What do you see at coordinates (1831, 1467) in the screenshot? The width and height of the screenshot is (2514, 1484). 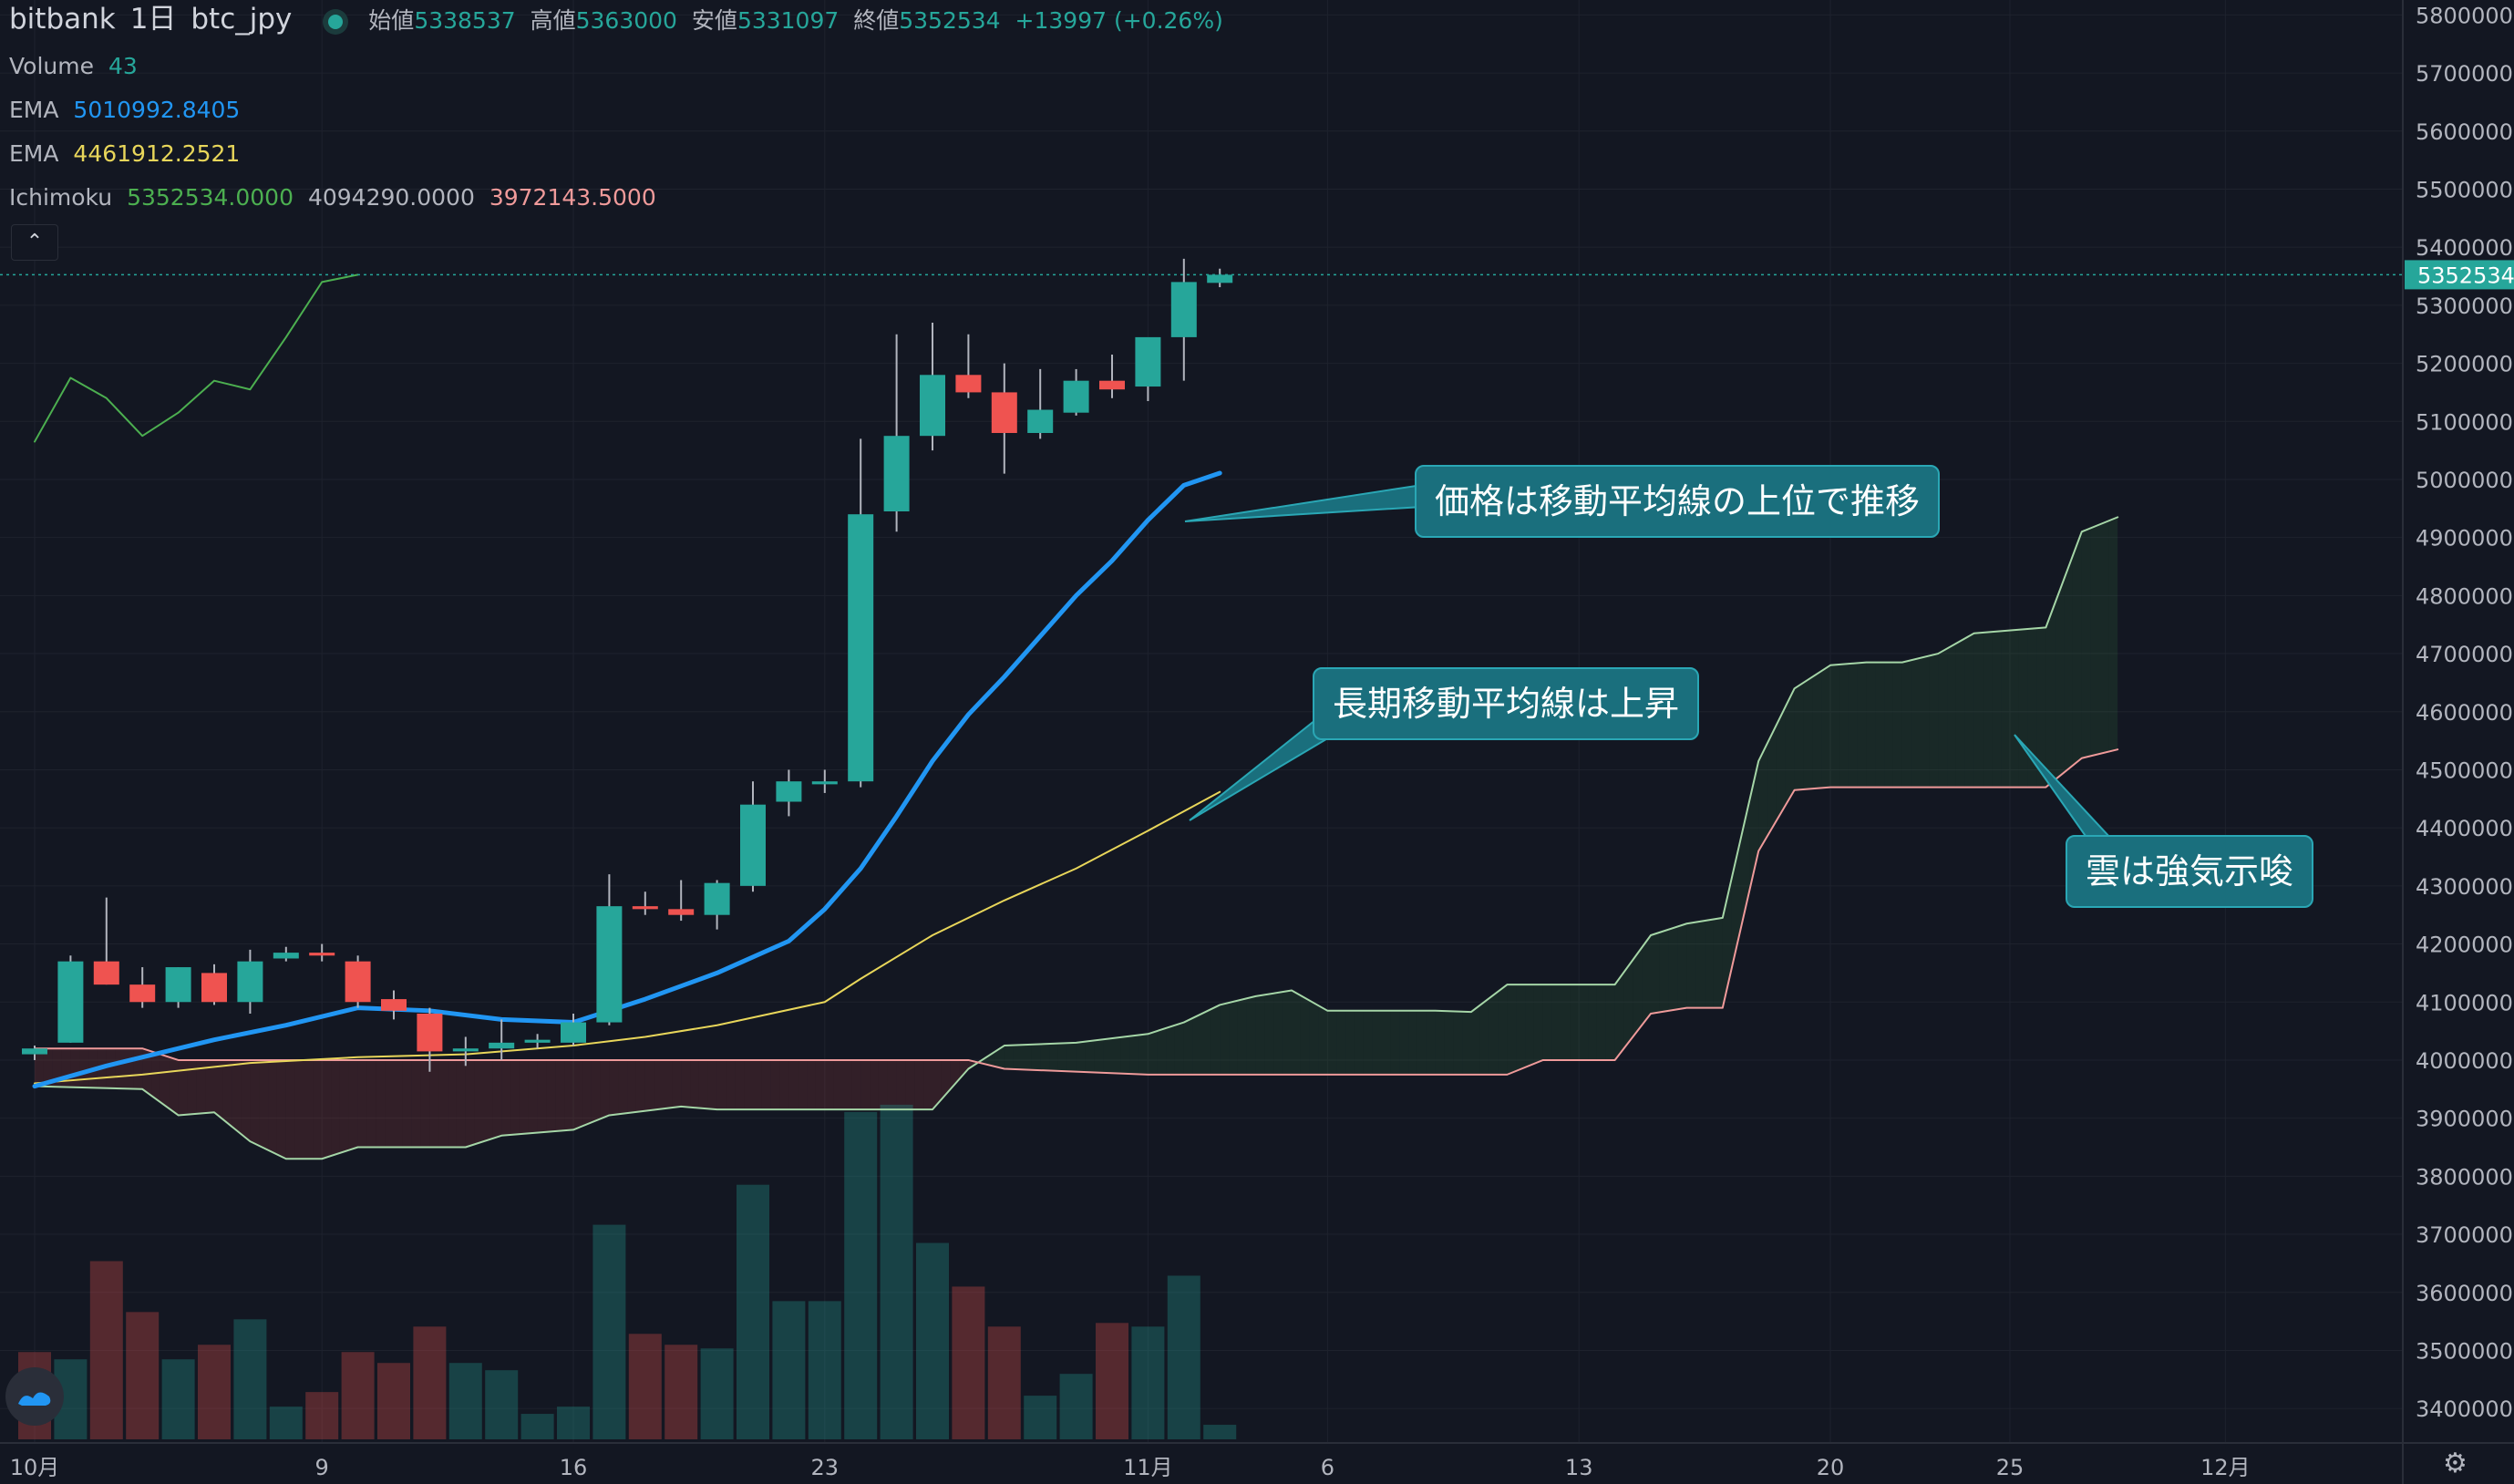 I see `date-tick-label: 20` at bounding box center [1831, 1467].